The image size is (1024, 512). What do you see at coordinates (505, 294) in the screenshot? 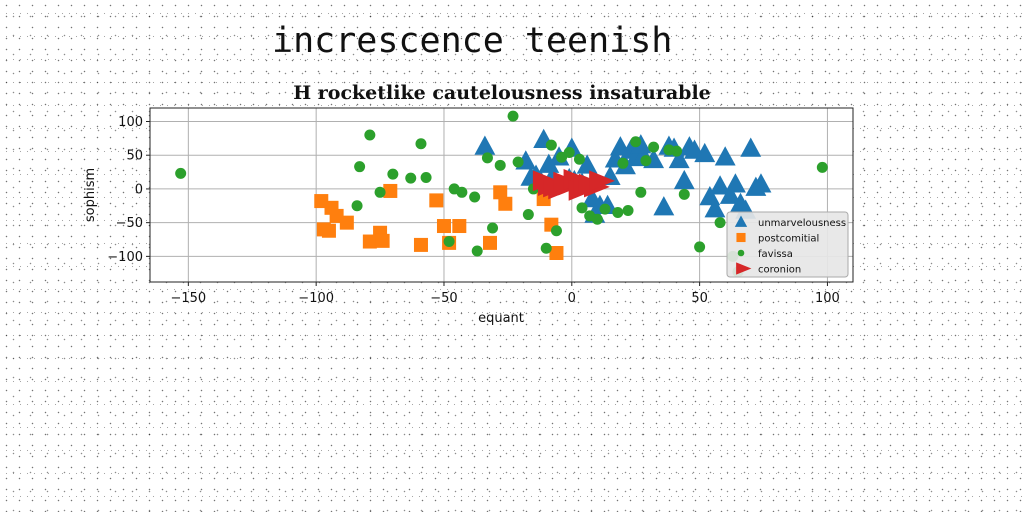
I see `x-axis-ticks: −150 −100 −50 0 50 100` at bounding box center [505, 294].